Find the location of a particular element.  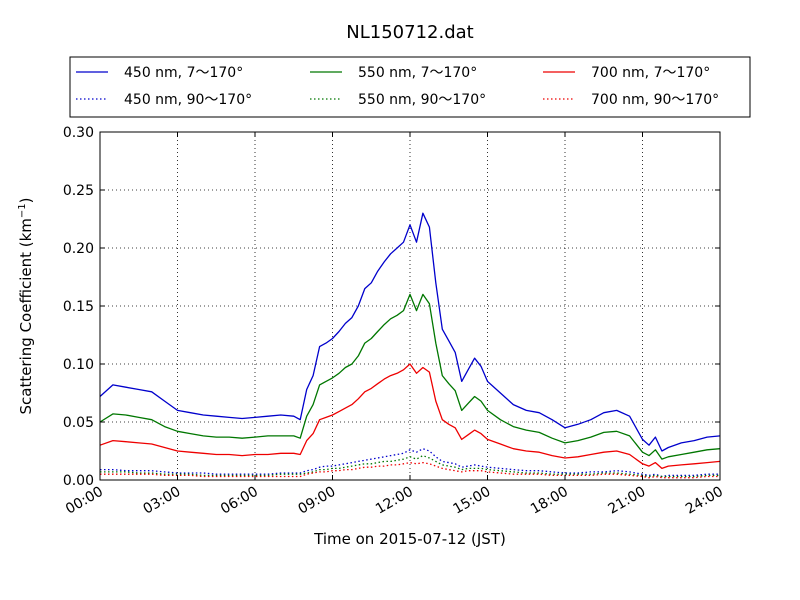

legend-label-3: 550 nm, 7～170° is located at coordinates (417, 73).